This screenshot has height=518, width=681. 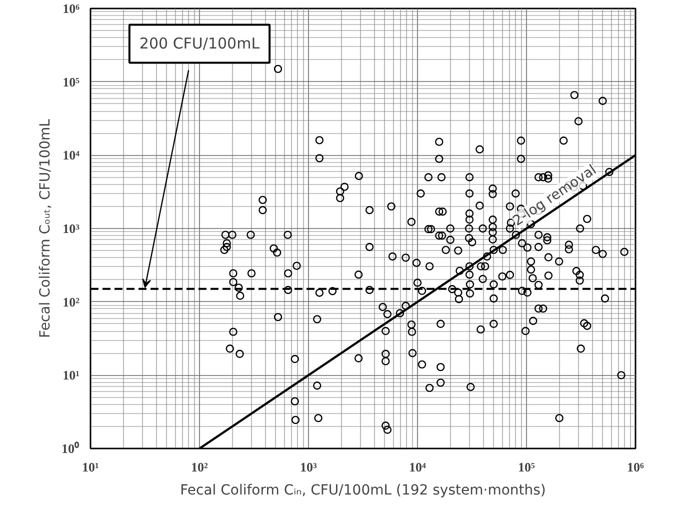 What do you see at coordinates (417, 467) in the screenshot?
I see `x-tick-label: 10⁴` at bounding box center [417, 467].